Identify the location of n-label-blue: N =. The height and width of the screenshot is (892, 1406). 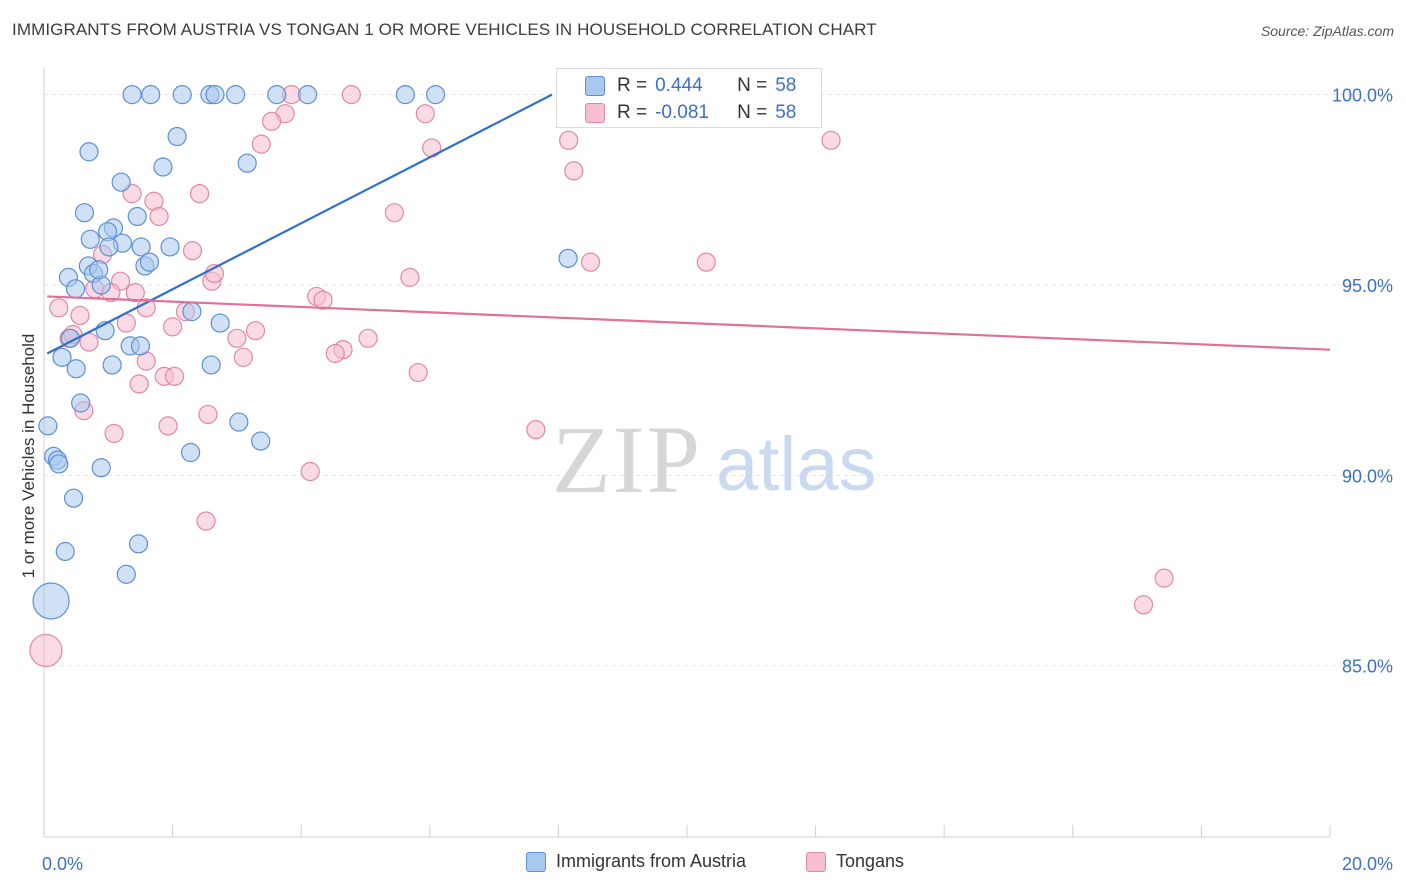
(752, 85).